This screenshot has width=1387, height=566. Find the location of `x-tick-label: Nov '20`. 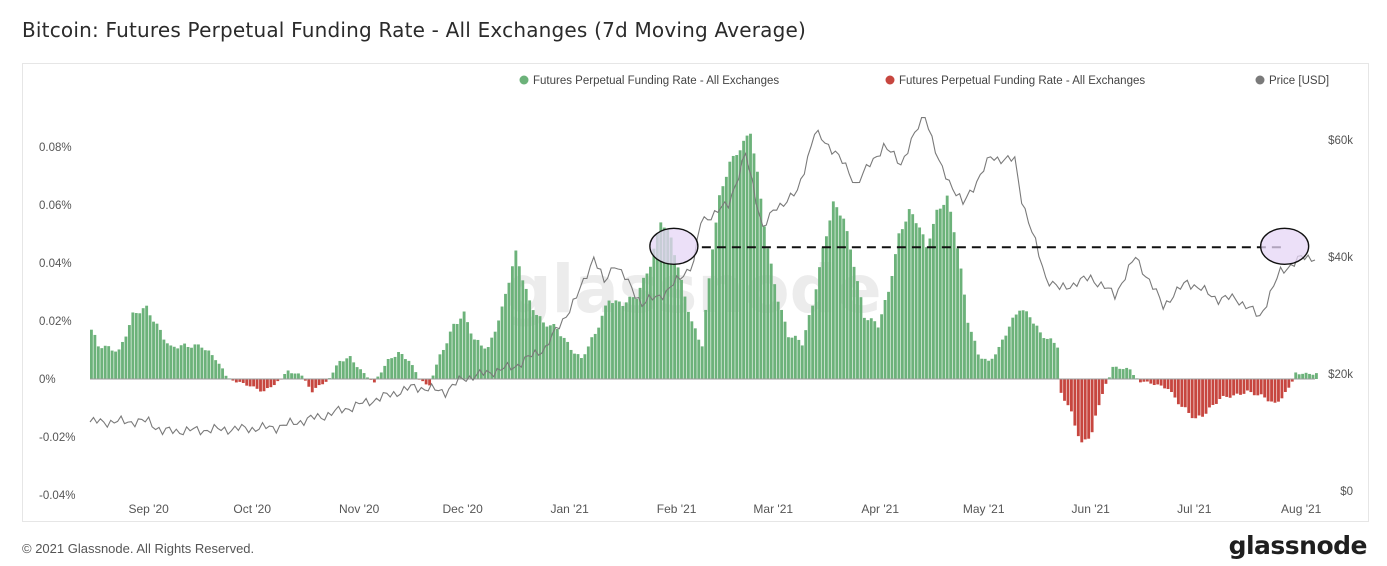

x-tick-label: Nov '20 is located at coordinates (359, 509).